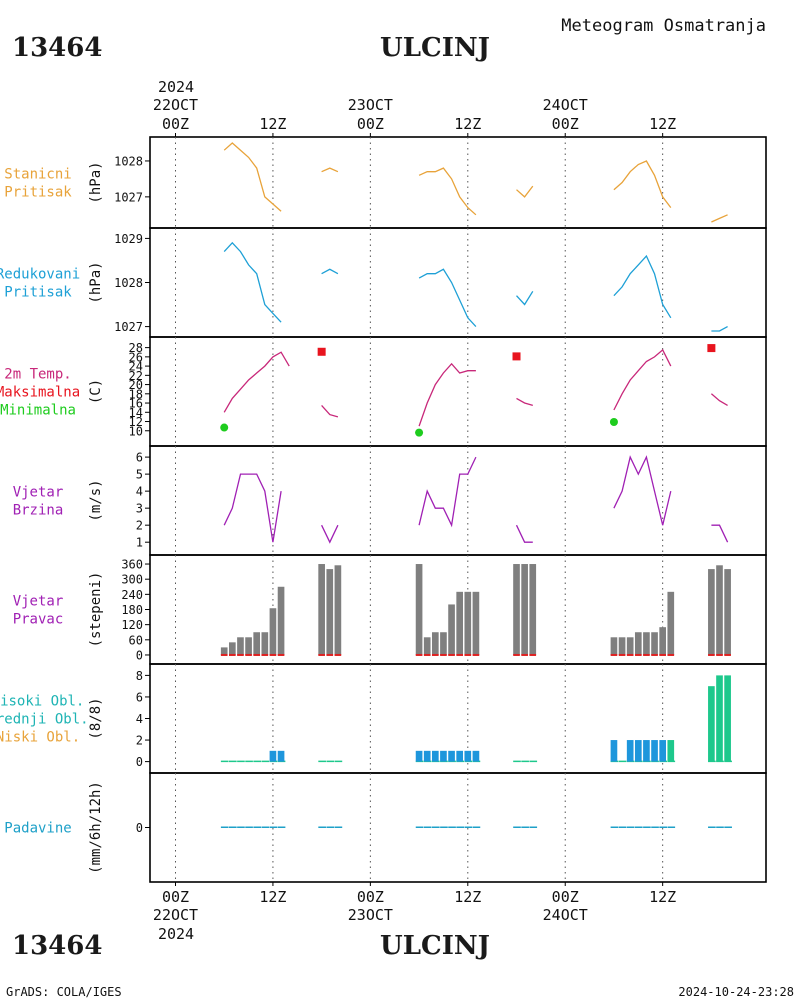 Image resolution: width=800 pixels, height=1000 pixels. What do you see at coordinates (38, 511) in the screenshot?
I see `panel-label: Brzina` at bounding box center [38, 511].